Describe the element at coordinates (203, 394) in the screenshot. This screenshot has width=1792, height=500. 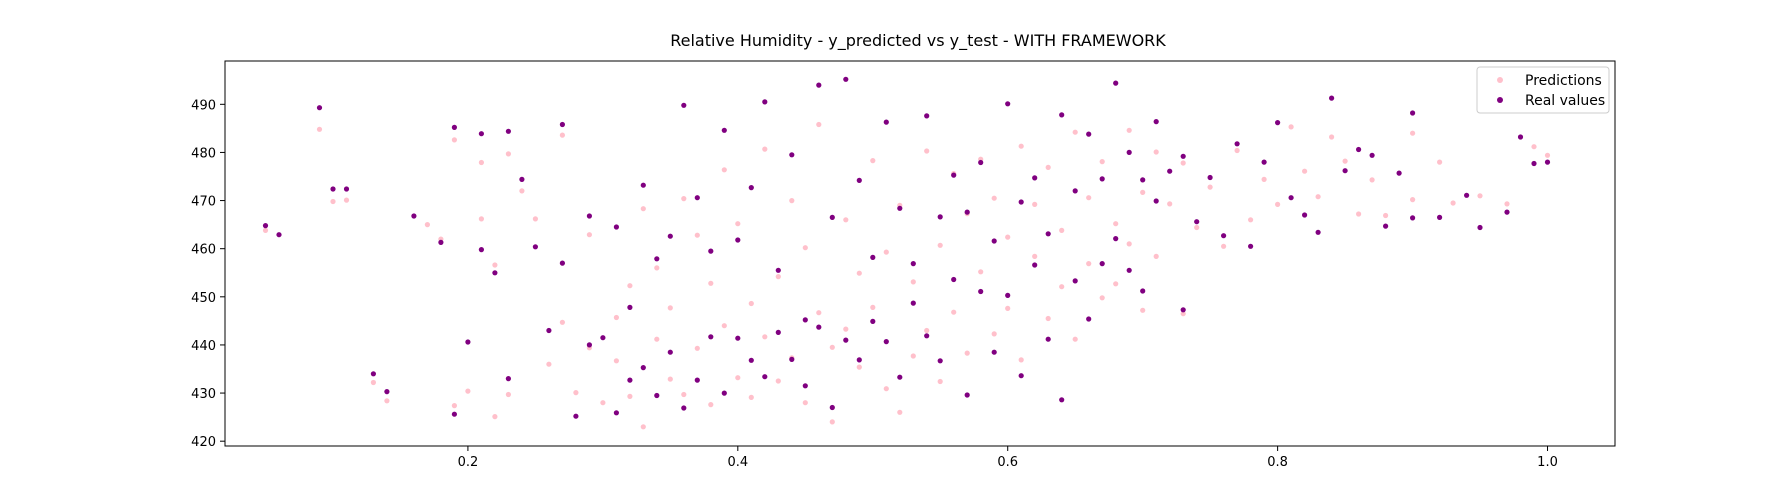
I see `y-tick-label: 430` at that location.